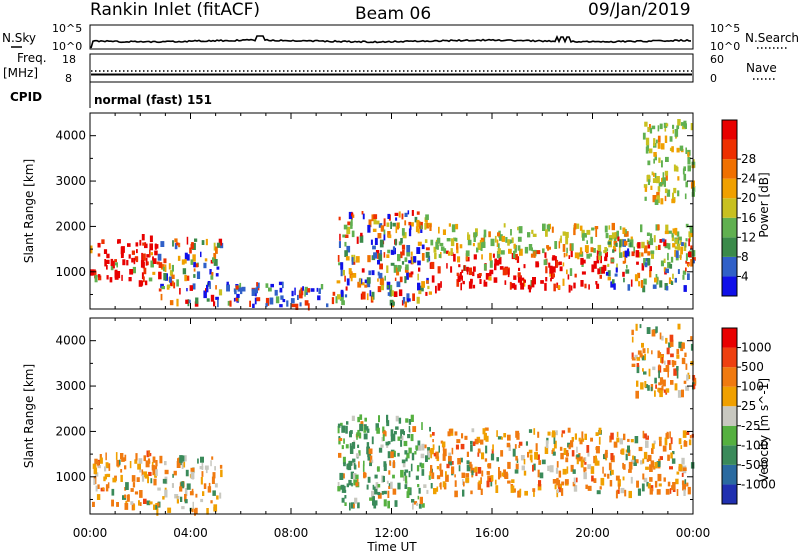  I want to click on velocity-ylabel: Slant Range [km], so click(29, 416).